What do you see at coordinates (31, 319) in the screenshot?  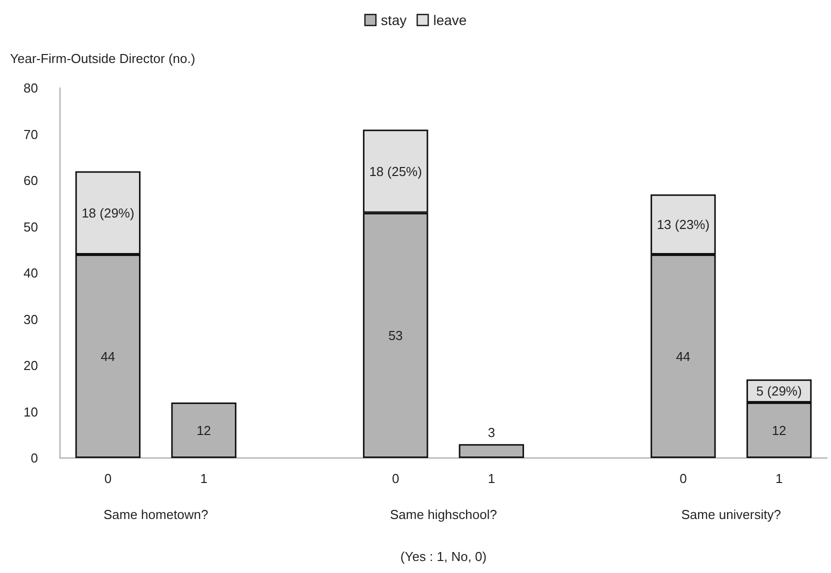 I see `y-tick-label: 30` at bounding box center [31, 319].